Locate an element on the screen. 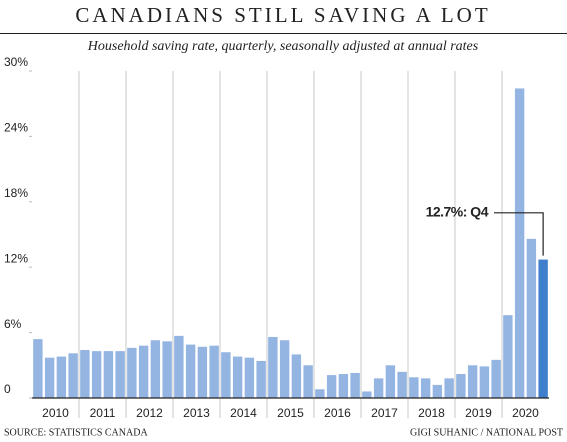 This screenshot has height=442, width=567. x-tick-label: 2011 is located at coordinates (103, 413).